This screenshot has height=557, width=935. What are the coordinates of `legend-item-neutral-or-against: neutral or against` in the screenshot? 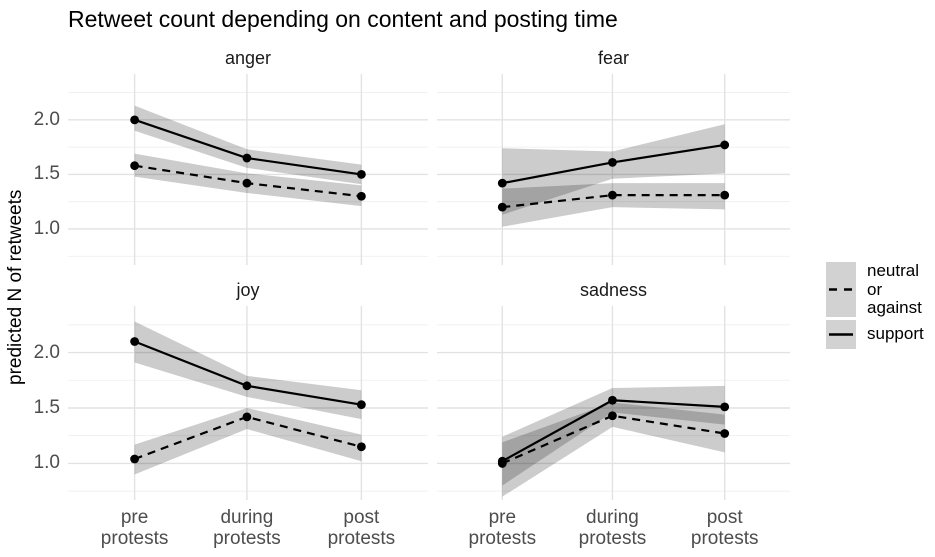 It's located at (875, 289).